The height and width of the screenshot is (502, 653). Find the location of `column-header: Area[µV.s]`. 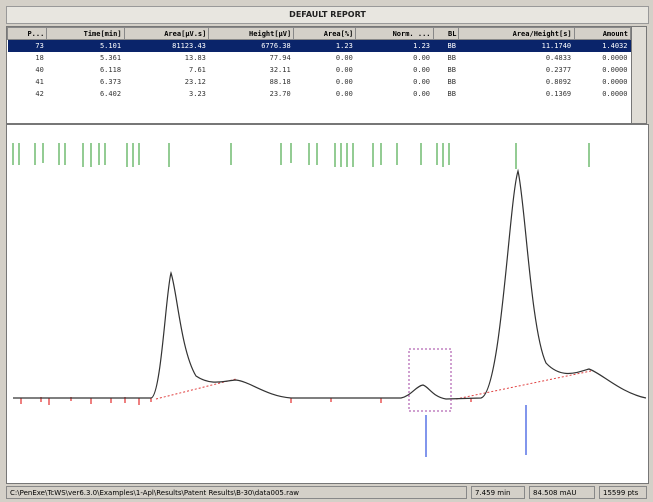

column-header: Area[µV.s] is located at coordinates (166, 33).